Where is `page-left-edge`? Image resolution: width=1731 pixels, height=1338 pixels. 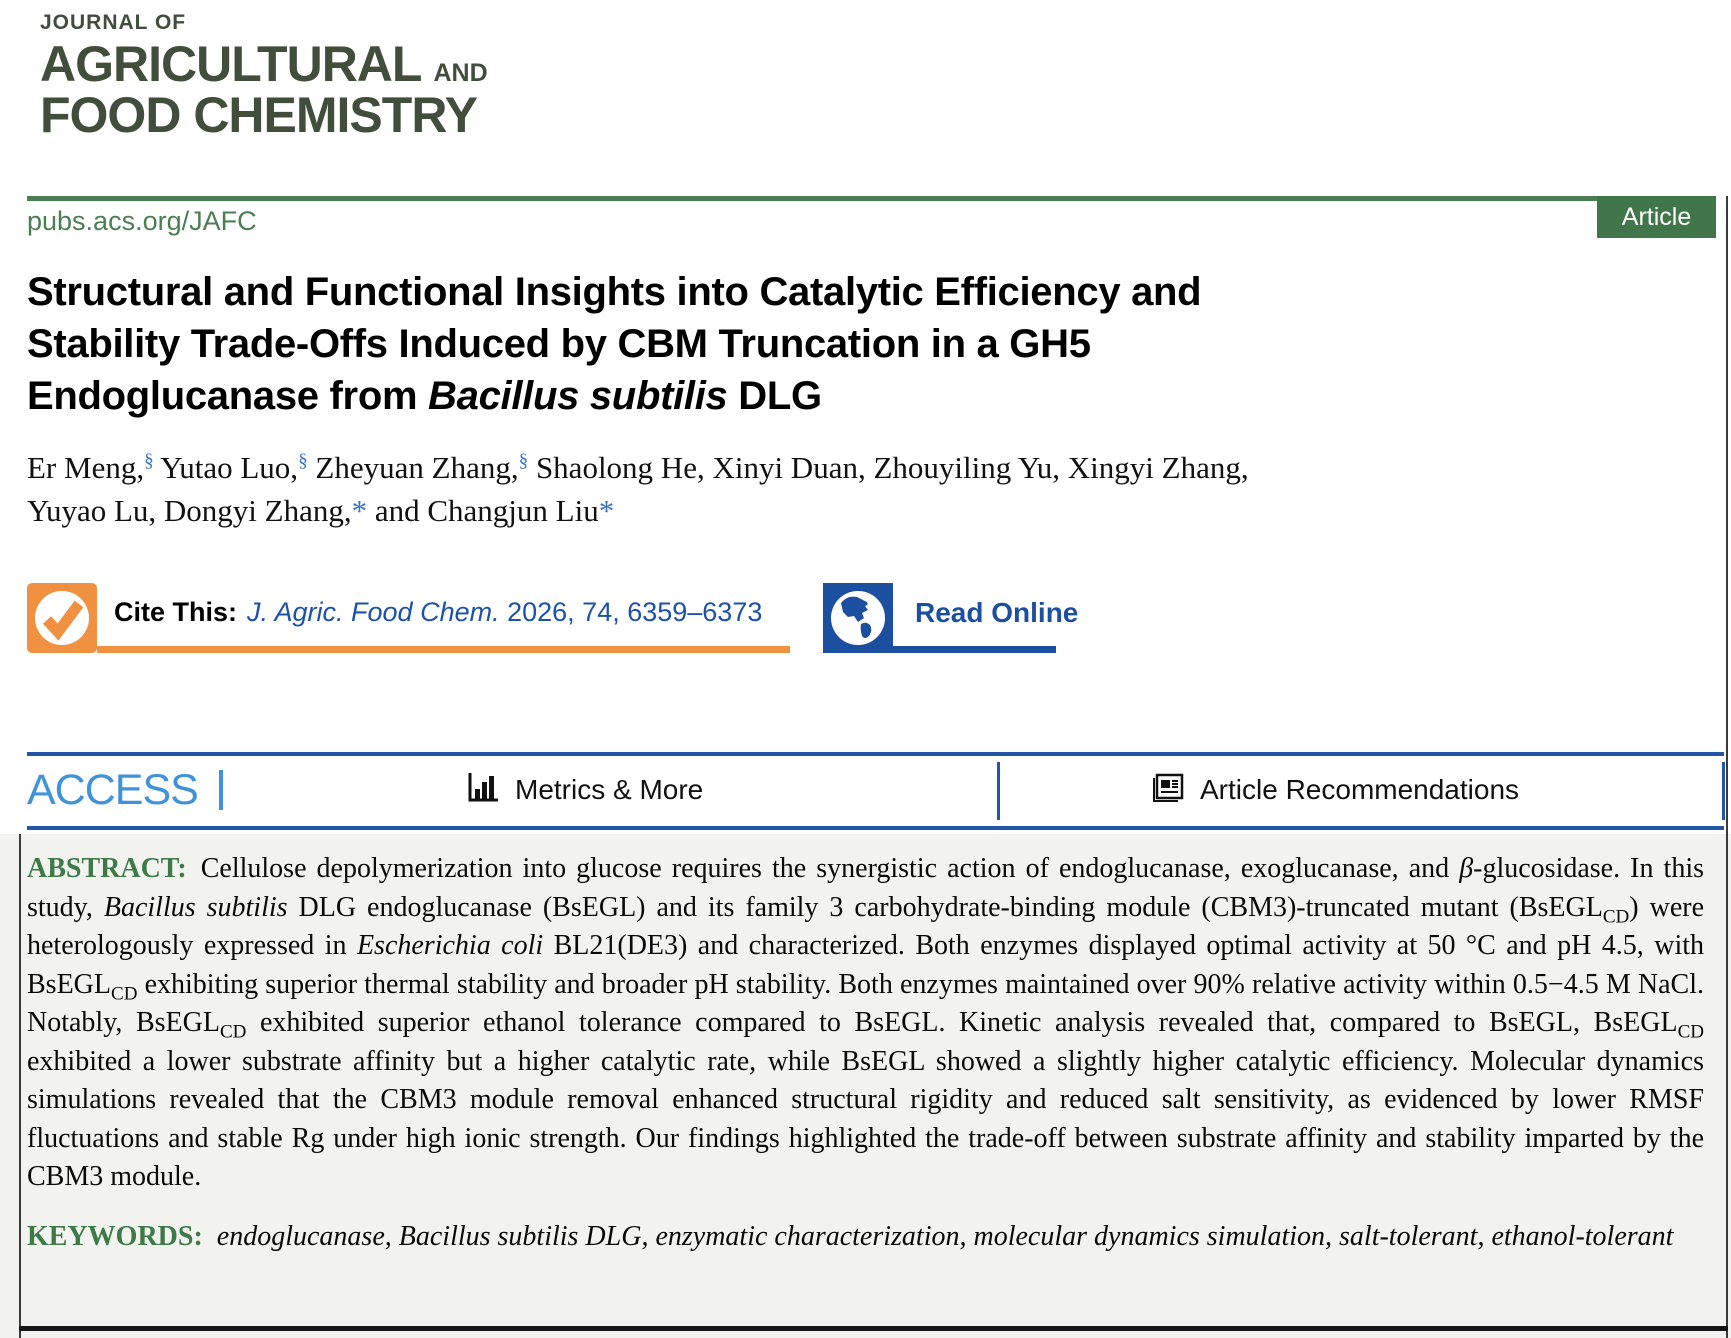
page-left-edge is located at coordinates (20, 1086).